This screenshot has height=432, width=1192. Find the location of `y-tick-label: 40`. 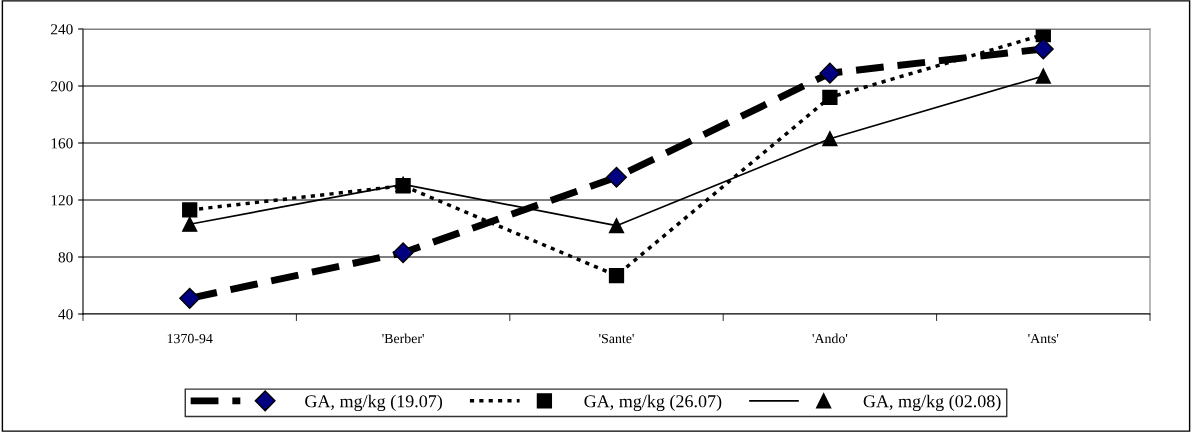

y-tick-label: 40 is located at coordinates (65, 314).